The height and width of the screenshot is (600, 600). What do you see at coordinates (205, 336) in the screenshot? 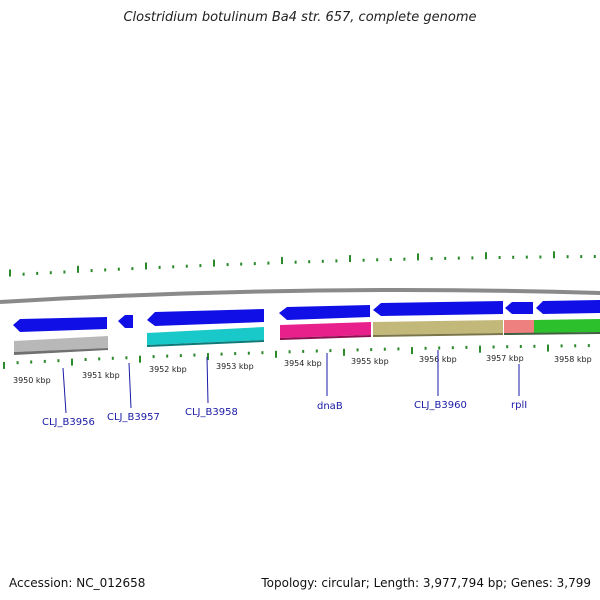
I see `gene-bar-g3` at bounding box center [205, 336].